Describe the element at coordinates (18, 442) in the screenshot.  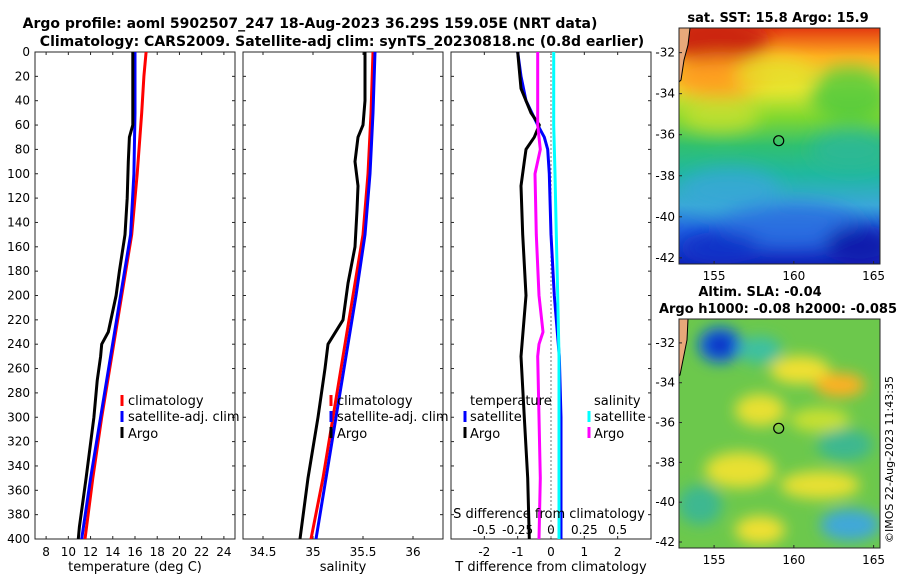
I see `depth-tick-label: 320` at that location.